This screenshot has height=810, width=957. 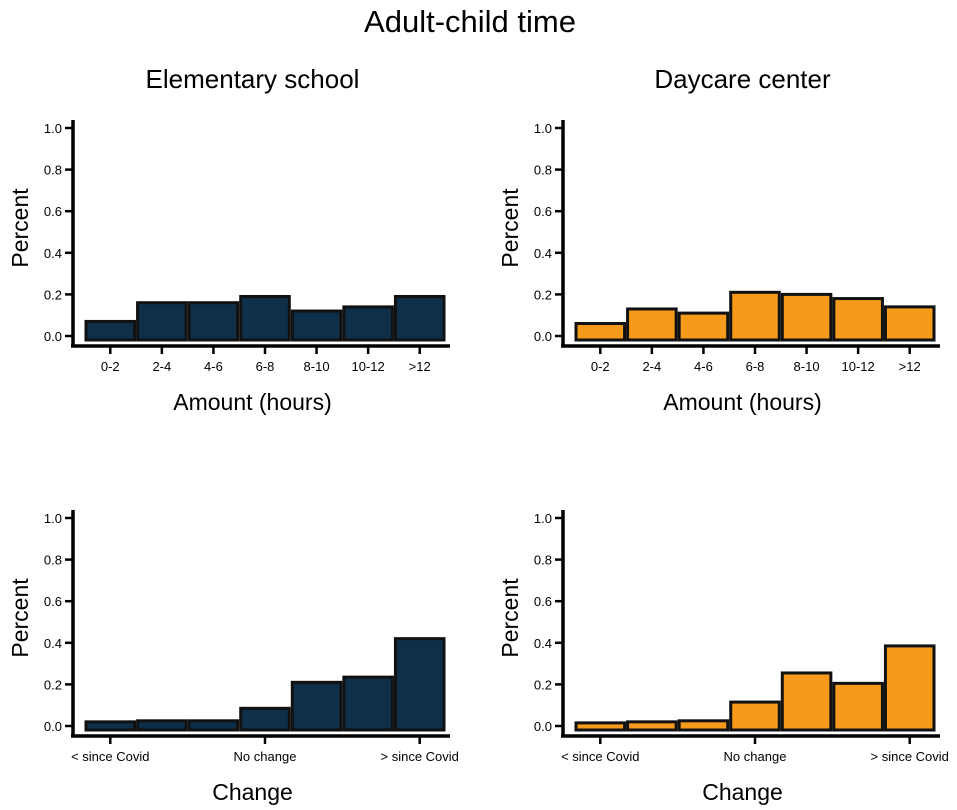 I want to click on main-title: Adult-child time, so click(x=470, y=21).